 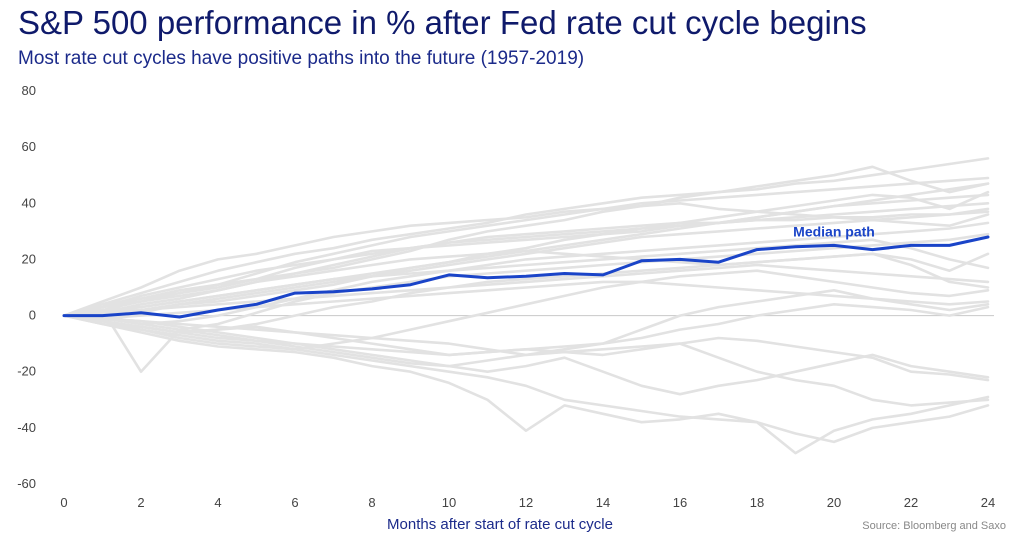 What do you see at coordinates (26, 483) in the screenshot?
I see `y-tick-label: -60` at bounding box center [26, 483].